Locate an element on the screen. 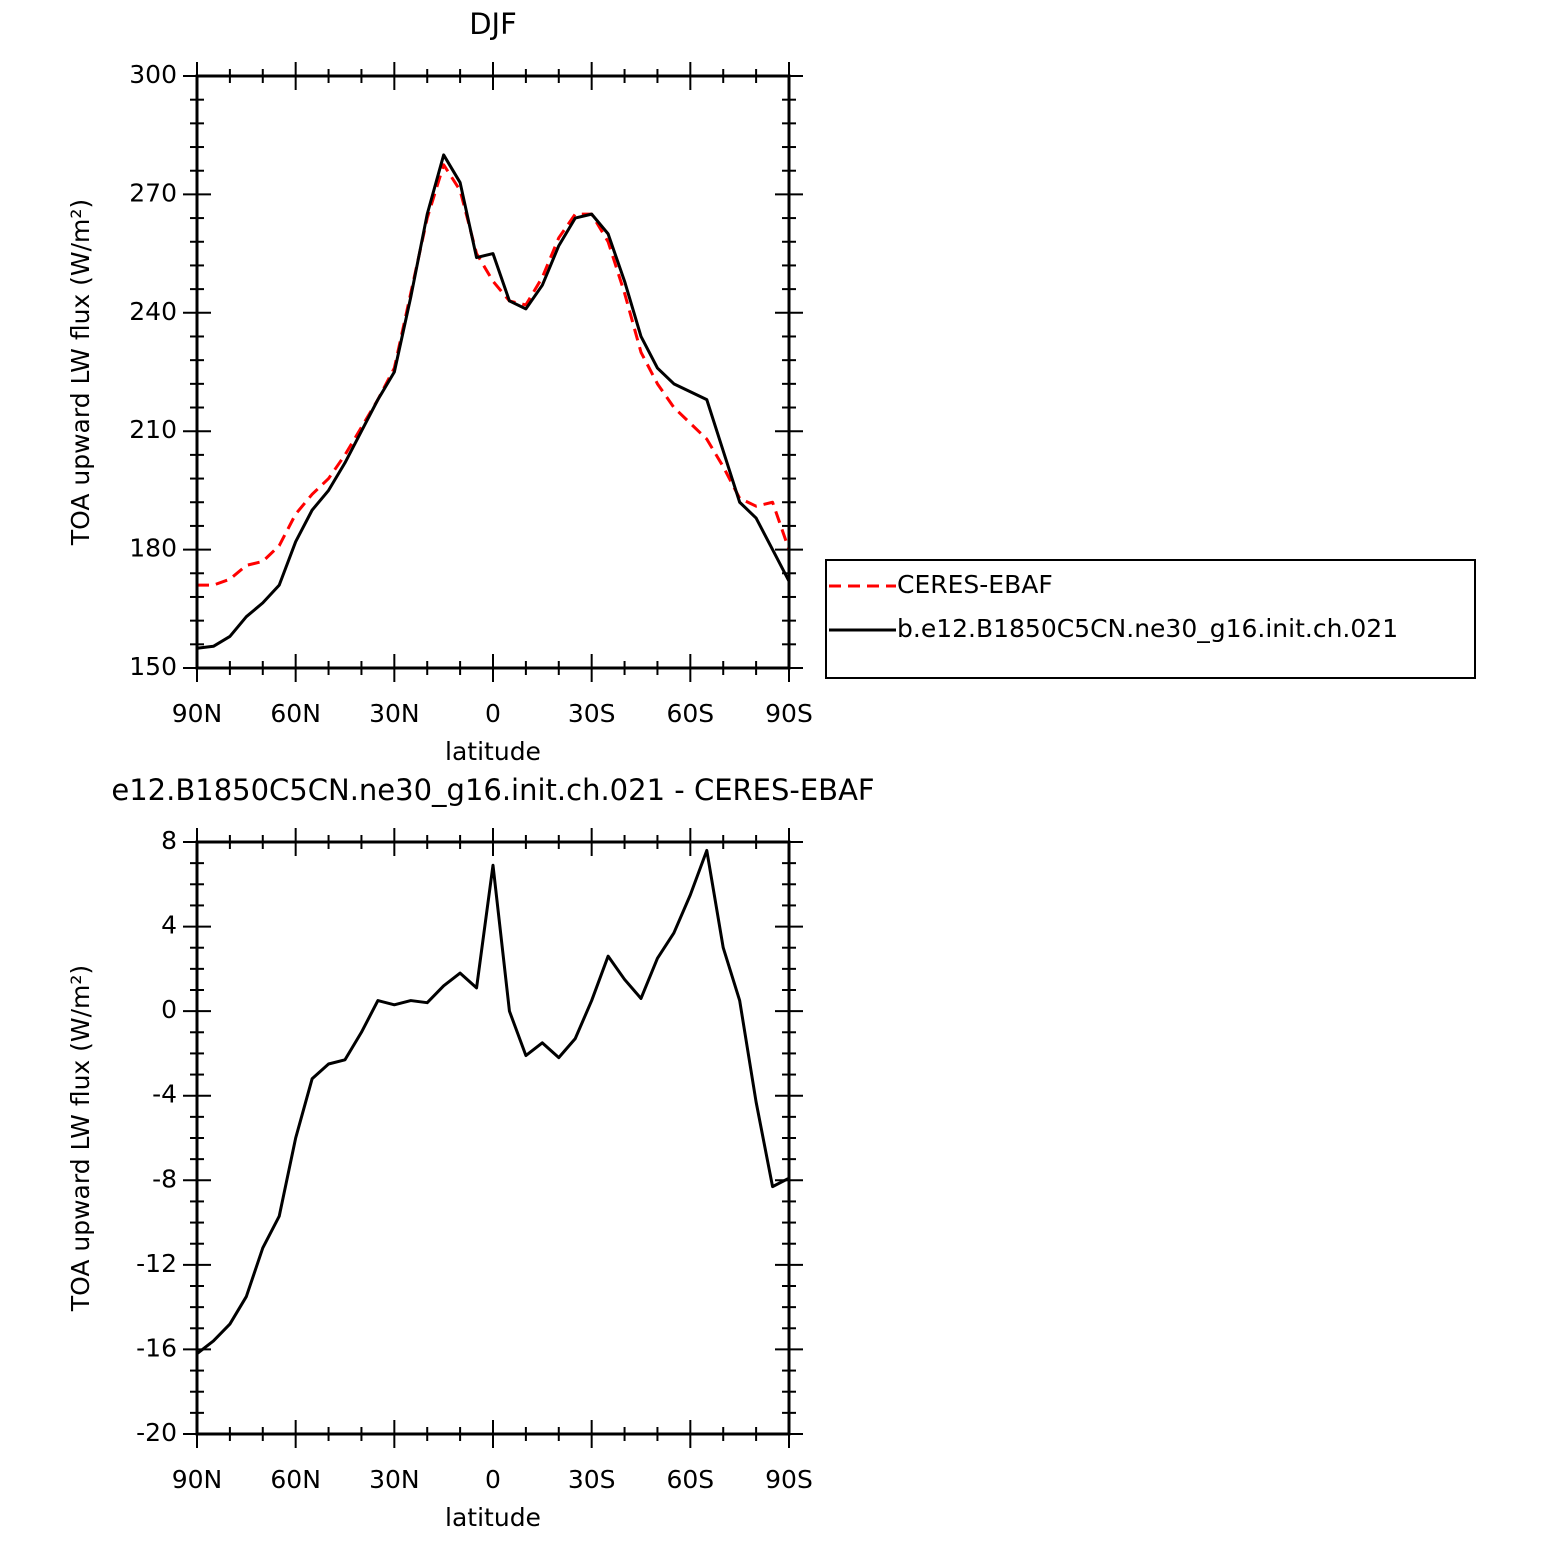 The height and width of the screenshot is (1541, 1542). legend-label: b.e12.B1850C5CN.ne30_g16.init.ch.021 is located at coordinates (1147, 628).